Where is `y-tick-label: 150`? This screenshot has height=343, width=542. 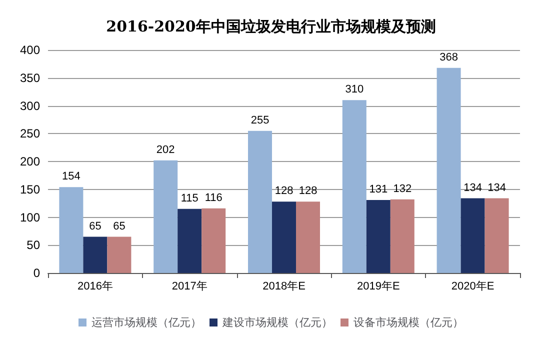 y-tick-label: 150 is located at coordinates (30, 189).